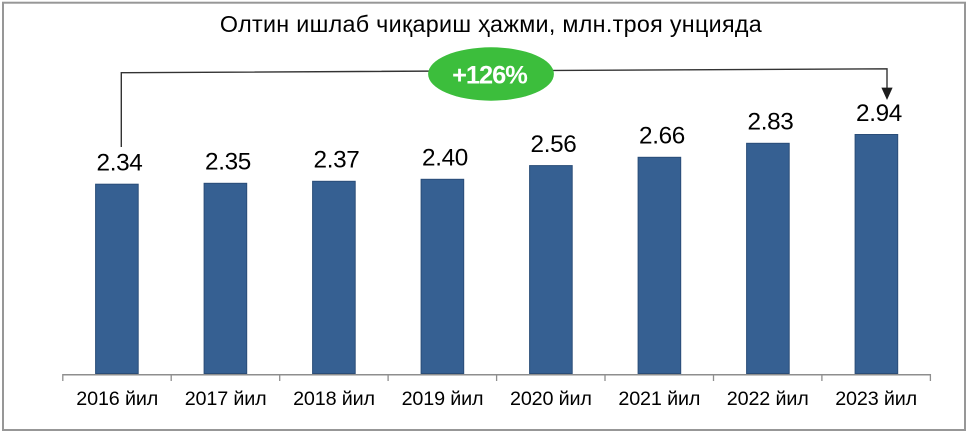 Image resolution: width=968 pixels, height=433 pixels. I want to click on svg-text: +126%, so click(489, 75).